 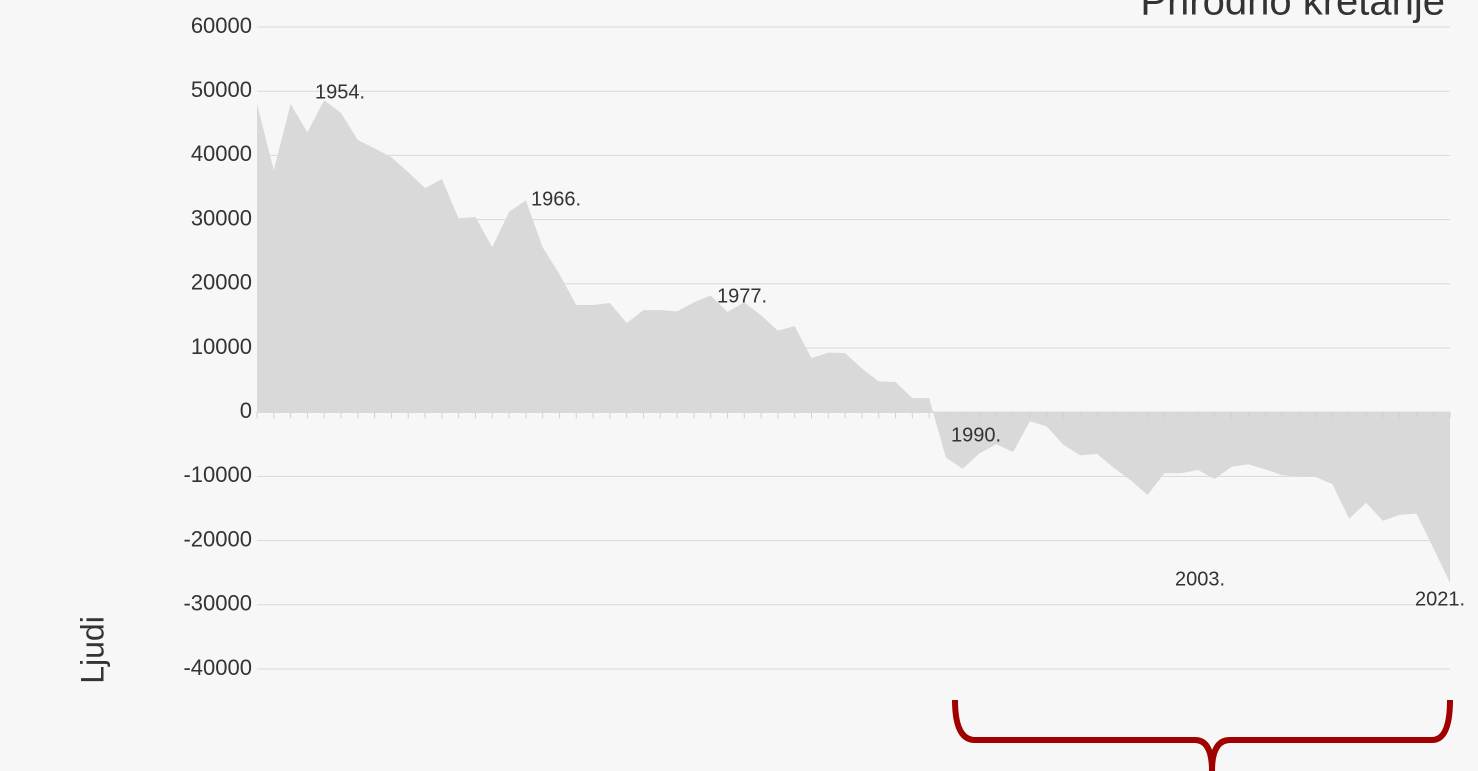 I want to click on annotation: 2021., so click(x=1440, y=599).